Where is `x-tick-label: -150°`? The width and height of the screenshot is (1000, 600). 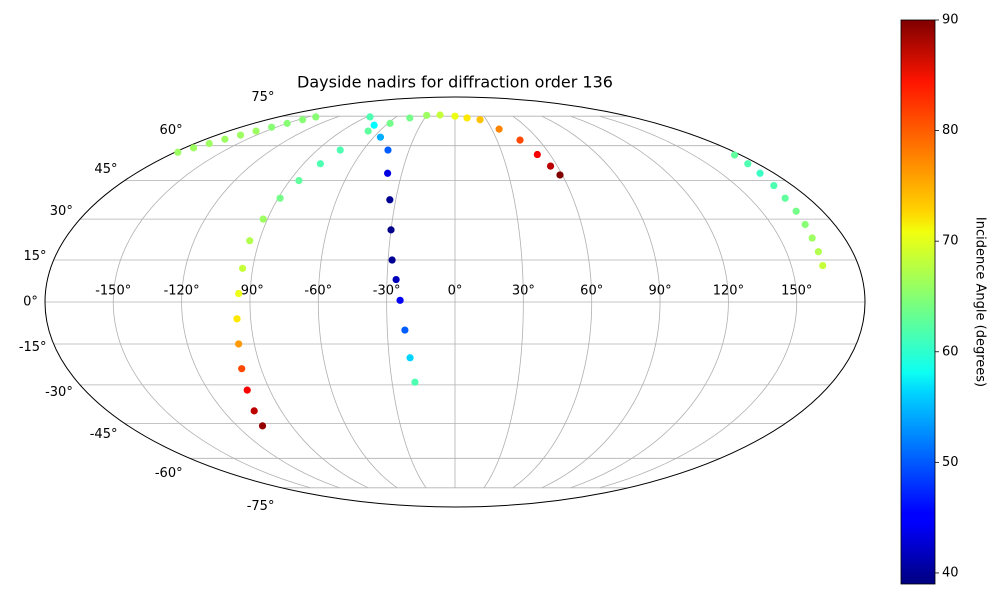 x-tick-label: -150° is located at coordinates (113, 291).